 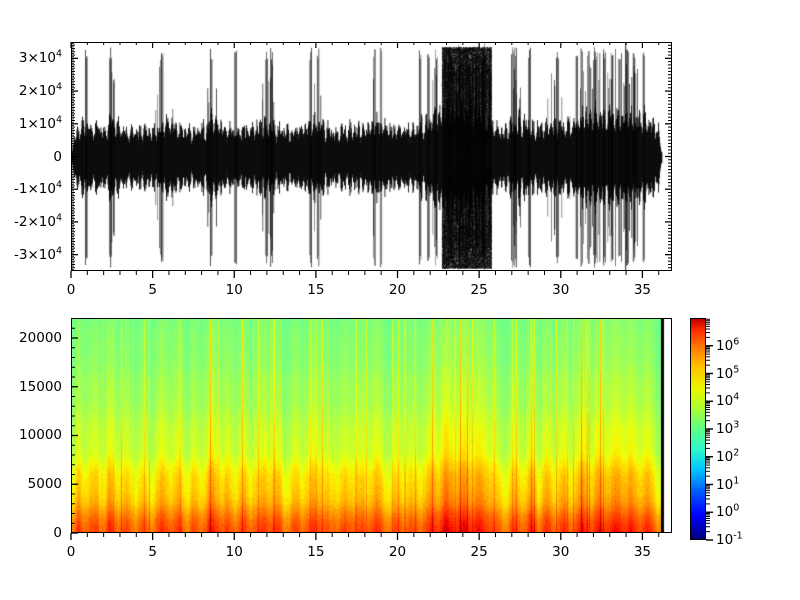 What do you see at coordinates (71, 290) in the screenshot?
I see `waveform-x-ticklabel: 0` at bounding box center [71, 290].